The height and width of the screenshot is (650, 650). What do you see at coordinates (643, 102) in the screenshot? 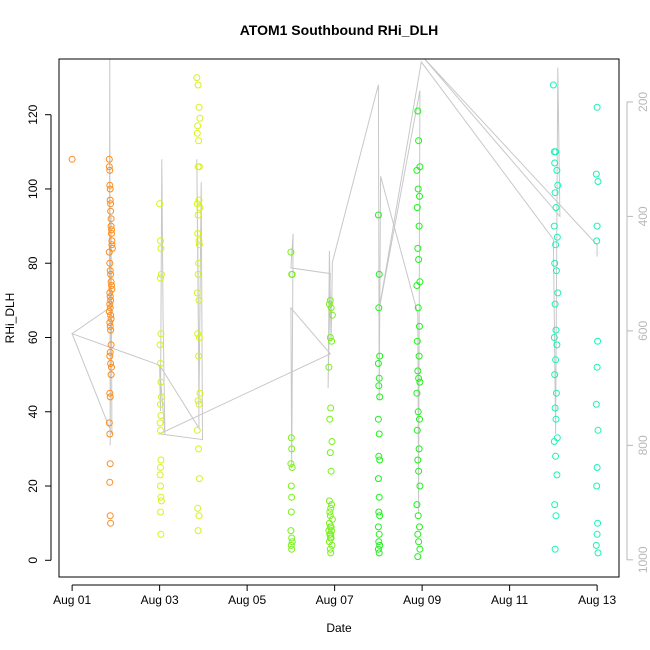
I see `pressure-tick-label: 200` at bounding box center [643, 102].